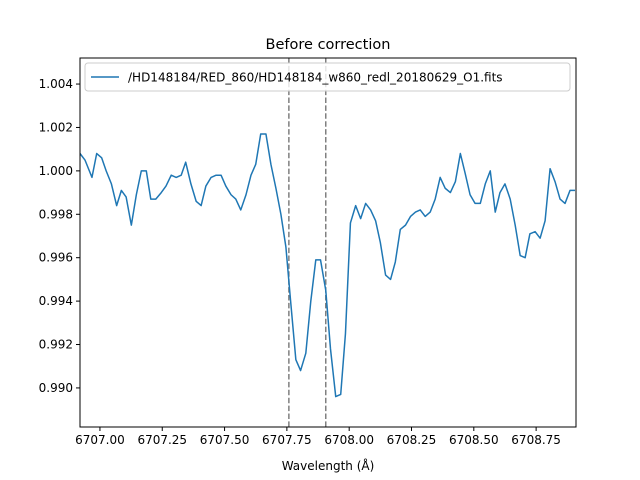 This screenshot has width=640, height=480. Describe the element at coordinates (56, 258) in the screenshot. I see `y-tick-label: 0.996` at that location.